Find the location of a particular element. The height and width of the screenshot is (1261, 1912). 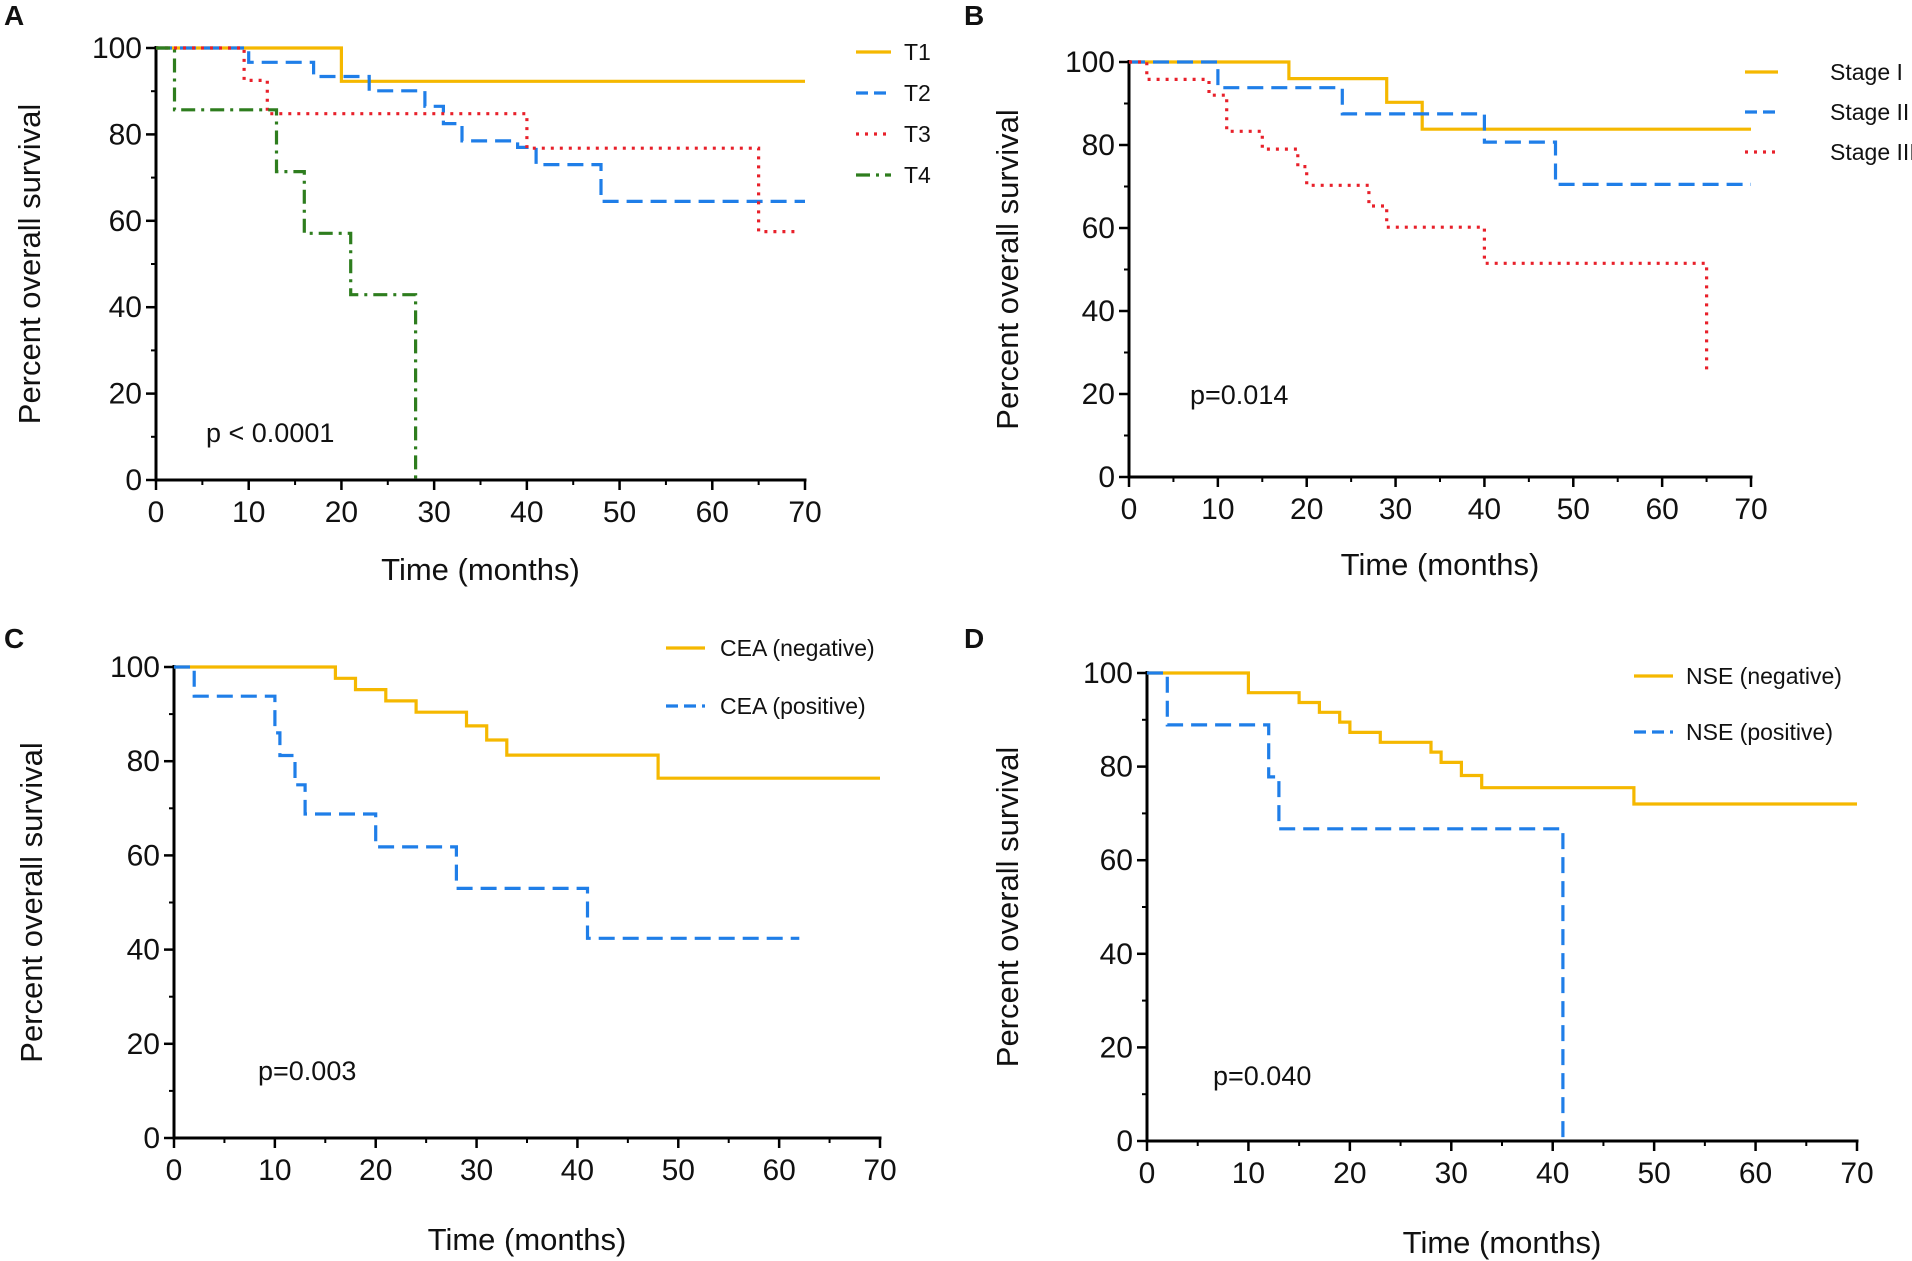

panel-a-x-tick-label: 50 is located at coordinates (619, 512).